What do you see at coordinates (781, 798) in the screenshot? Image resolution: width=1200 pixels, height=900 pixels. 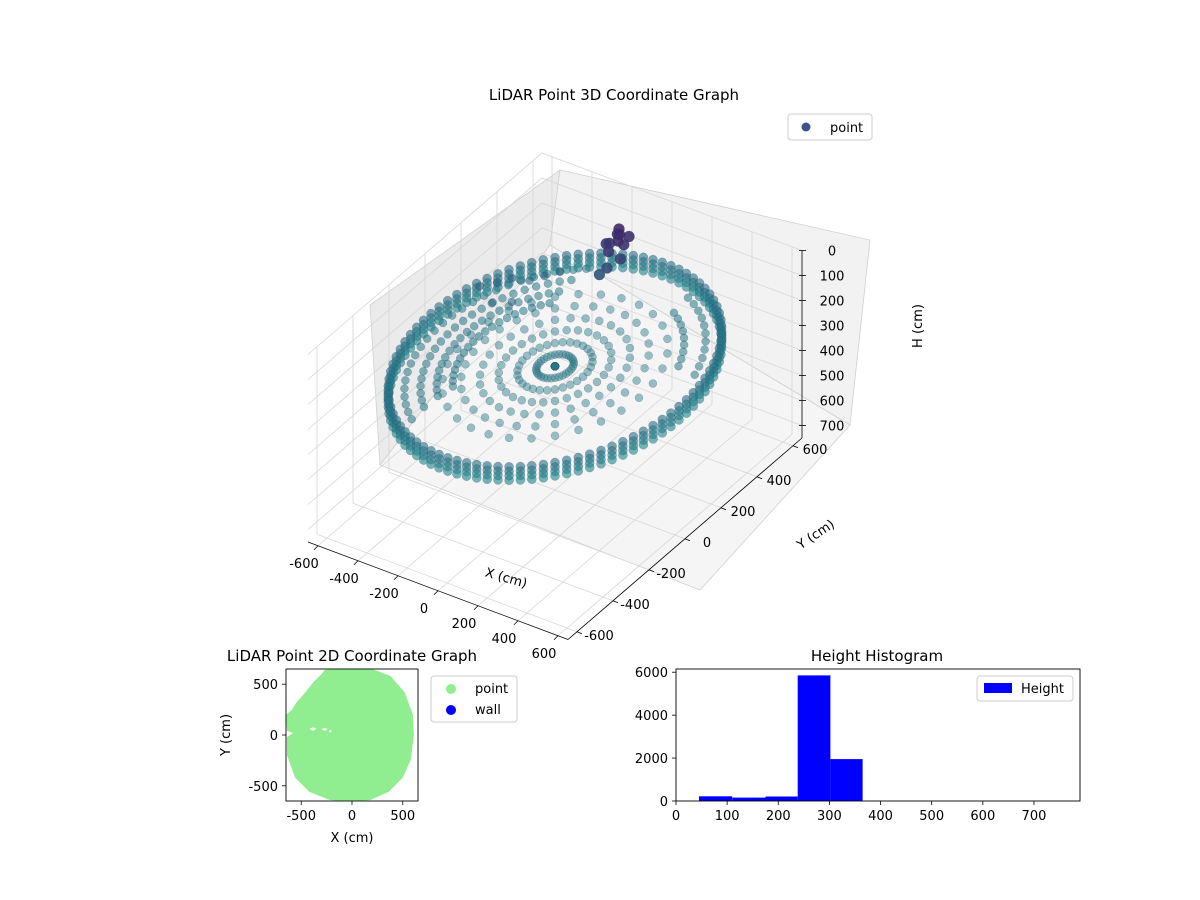 I see `histogram-bar` at bounding box center [781, 798].